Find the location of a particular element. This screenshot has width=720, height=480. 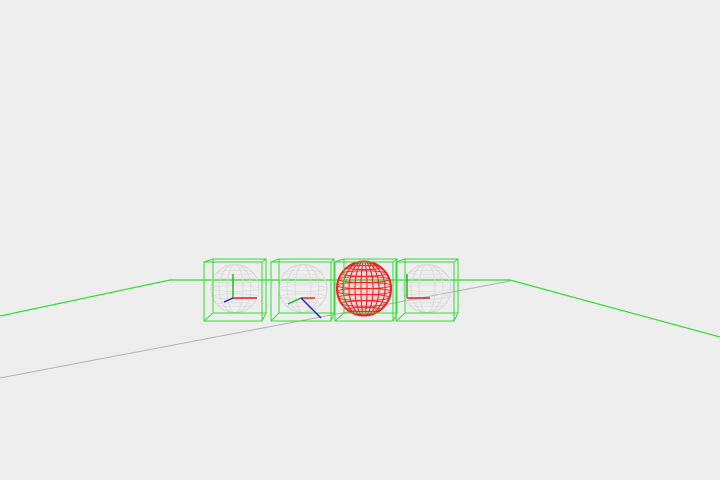

ground-plane-diagonal is located at coordinates (255, 329).